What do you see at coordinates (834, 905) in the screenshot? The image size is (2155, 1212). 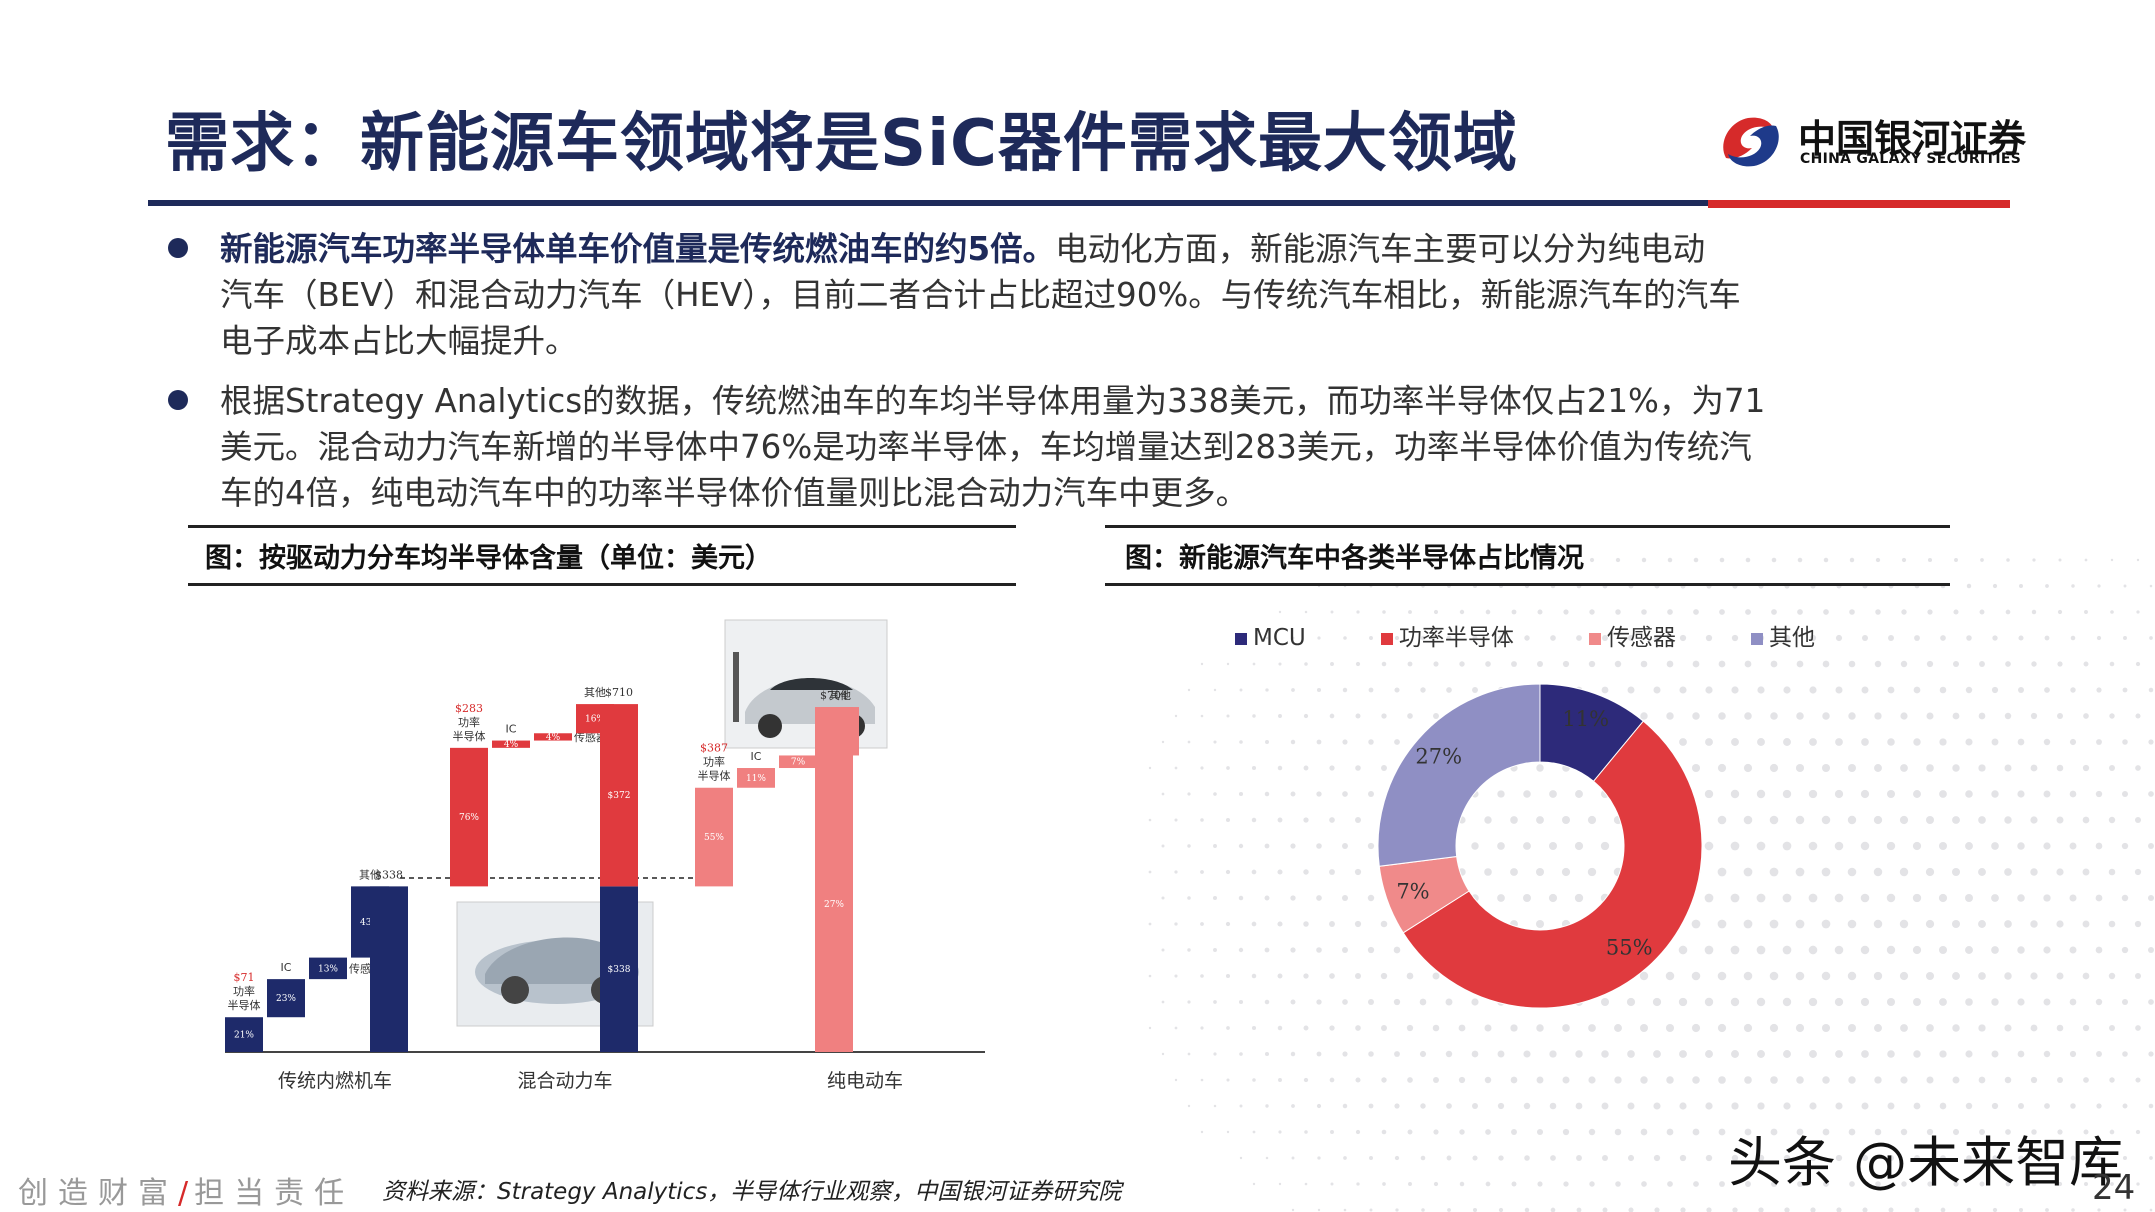 I see `waterfall-total-pct: 27%` at bounding box center [834, 905].